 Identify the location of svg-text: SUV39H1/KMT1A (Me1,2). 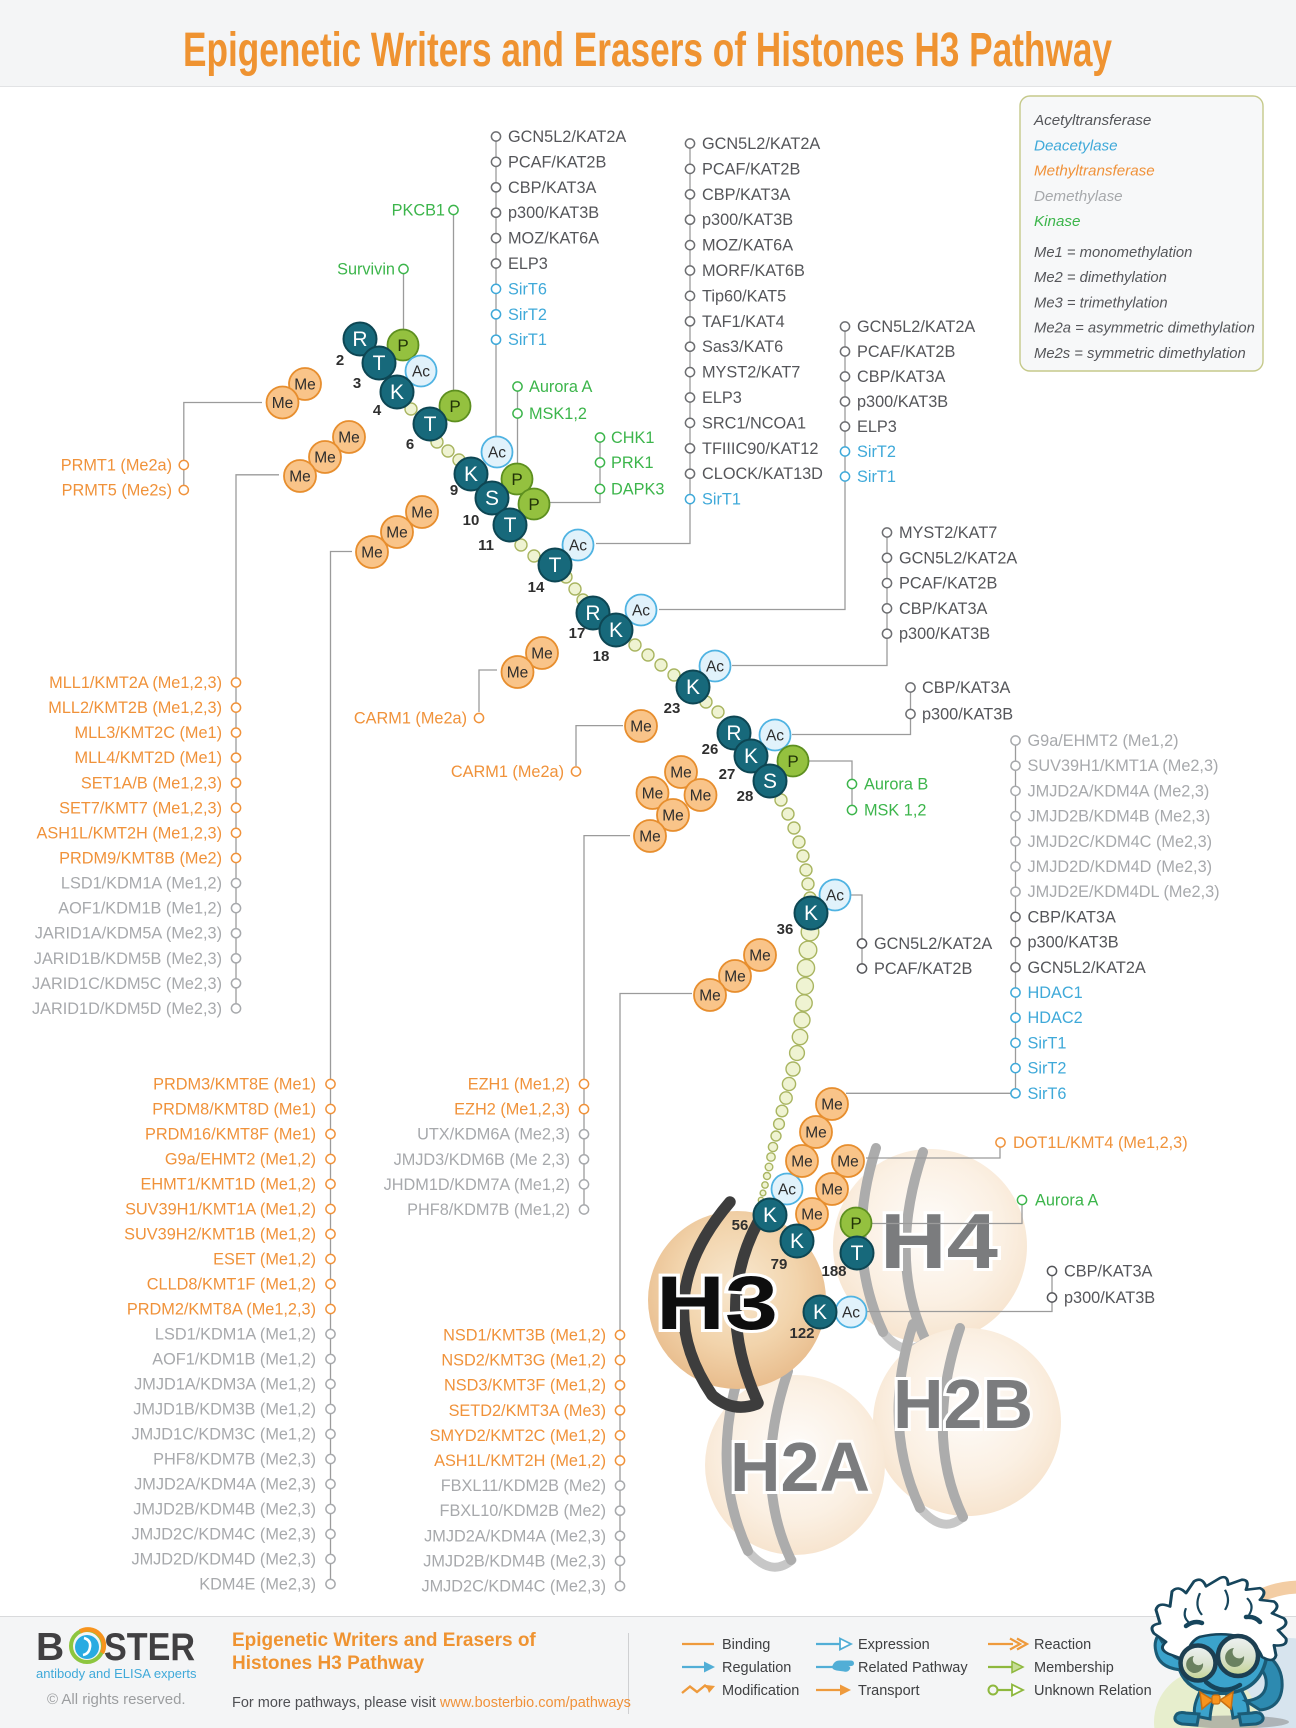
(220, 1210).